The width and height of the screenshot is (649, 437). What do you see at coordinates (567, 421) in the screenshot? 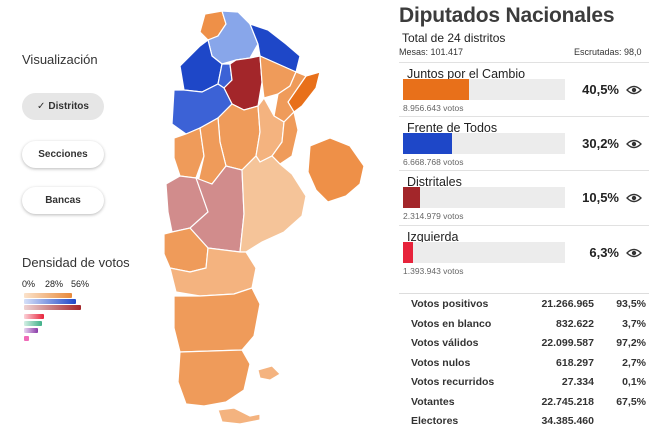
I see `totals-value: 34.385.460` at bounding box center [567, 421].